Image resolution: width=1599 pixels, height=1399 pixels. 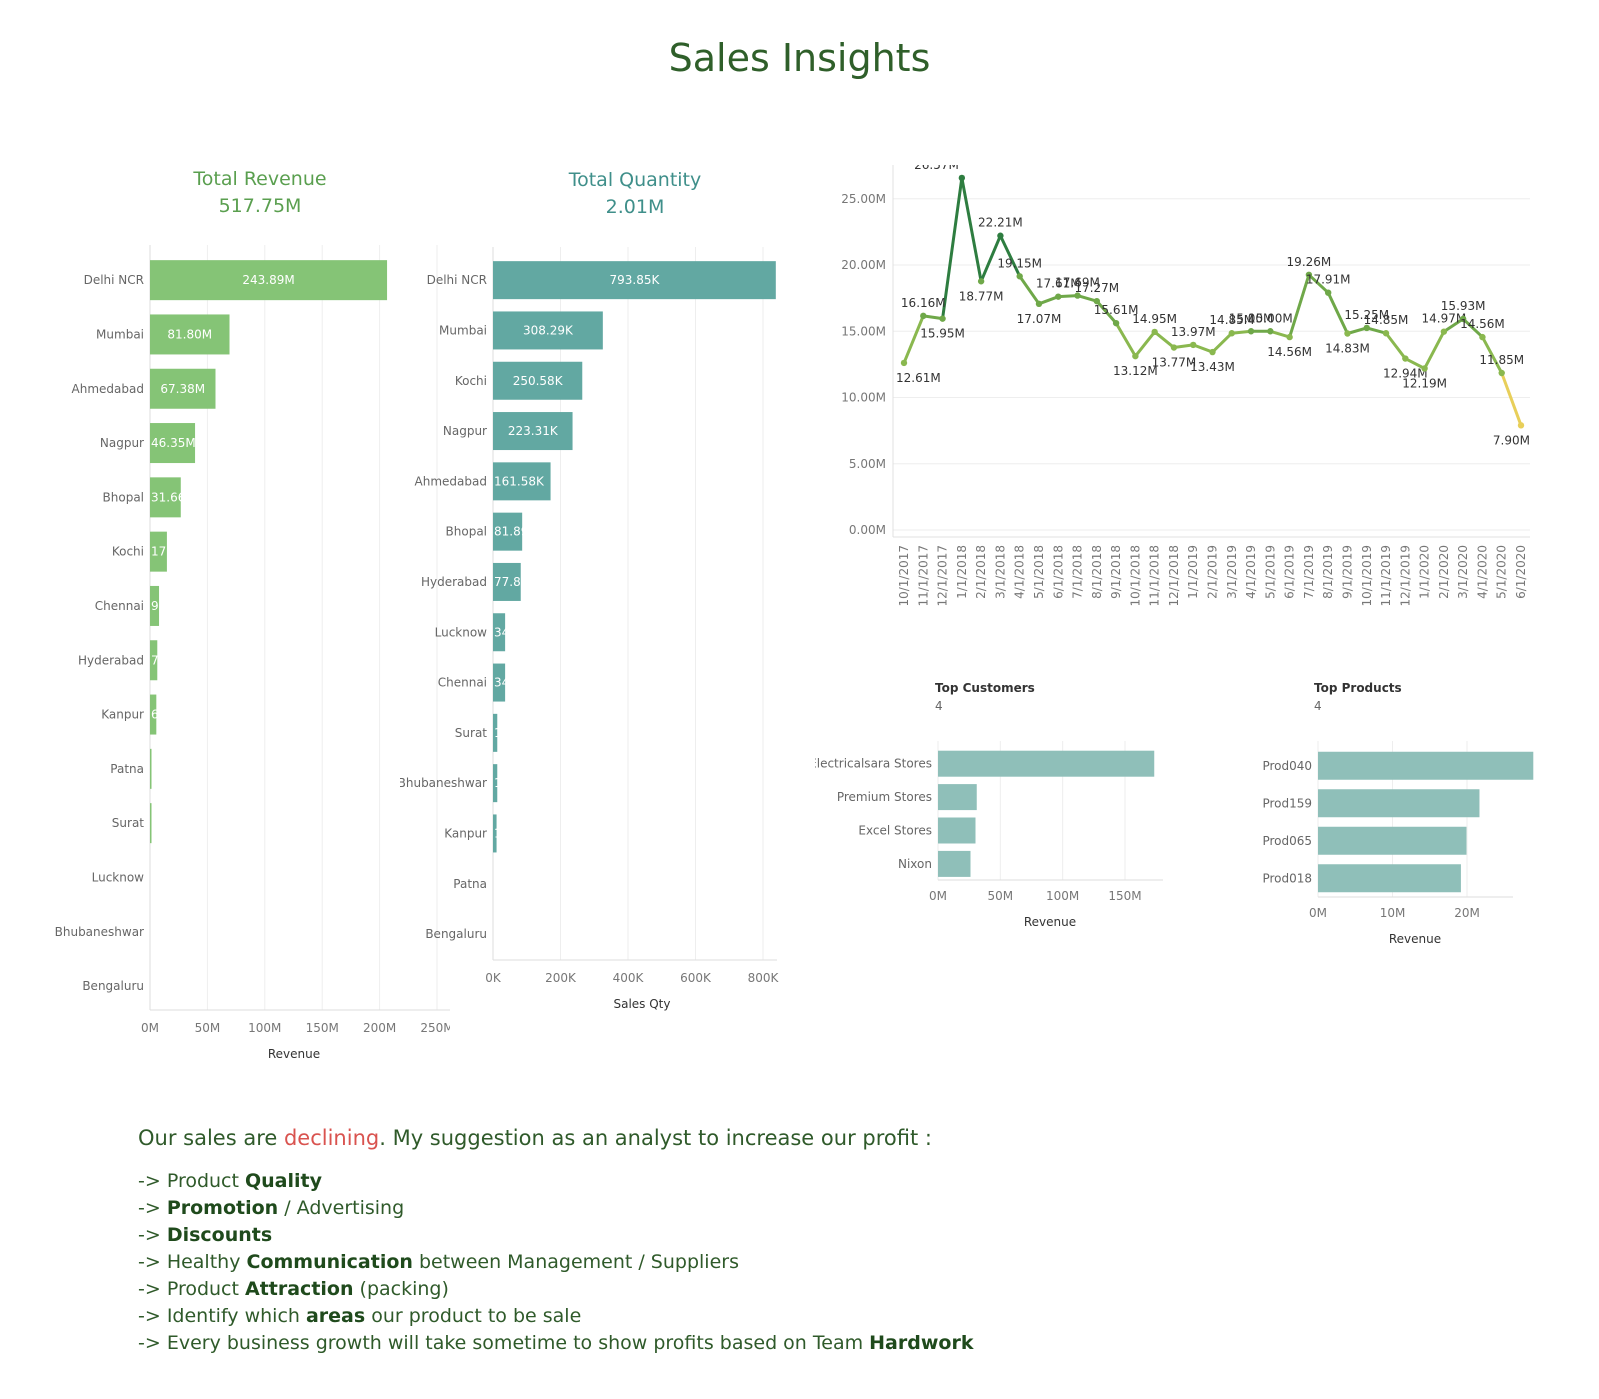 I want to click on suggestion-item: -> Promotion / Advertising, so click(x=788, y=1208).